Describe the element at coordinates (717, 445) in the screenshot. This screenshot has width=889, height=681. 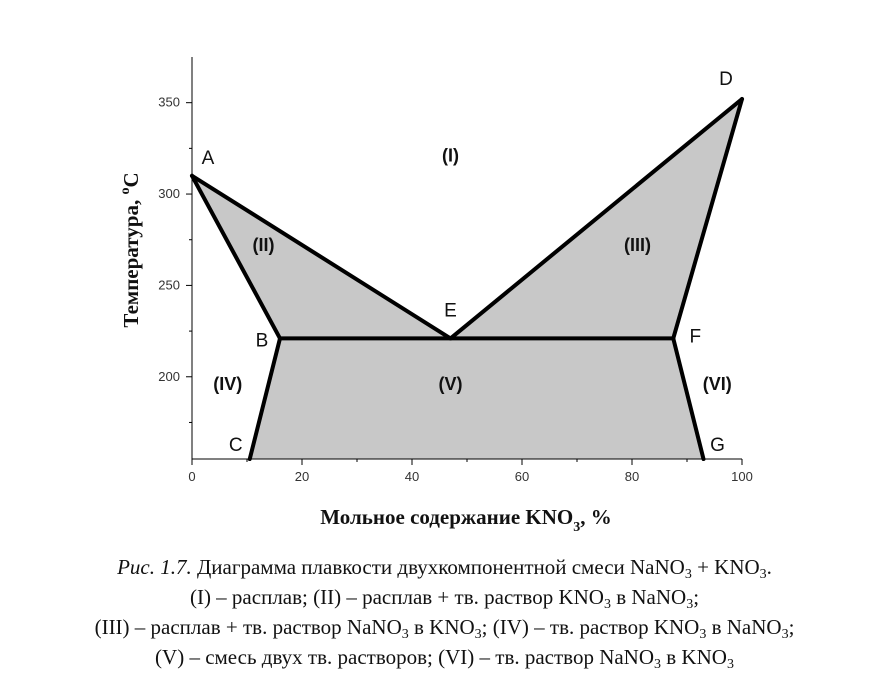
I see `point-label-g: G` at that location.